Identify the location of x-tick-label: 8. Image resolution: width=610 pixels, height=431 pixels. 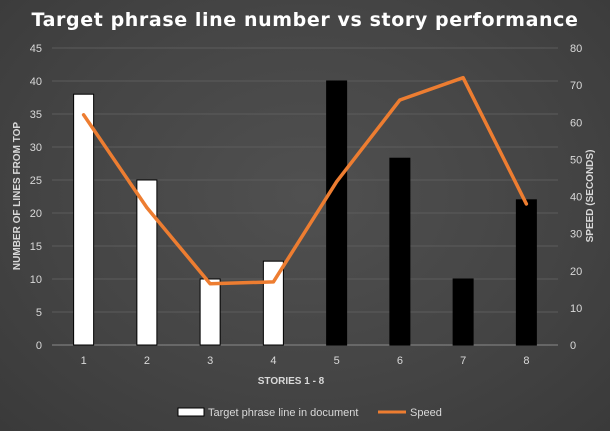
(526, 361).